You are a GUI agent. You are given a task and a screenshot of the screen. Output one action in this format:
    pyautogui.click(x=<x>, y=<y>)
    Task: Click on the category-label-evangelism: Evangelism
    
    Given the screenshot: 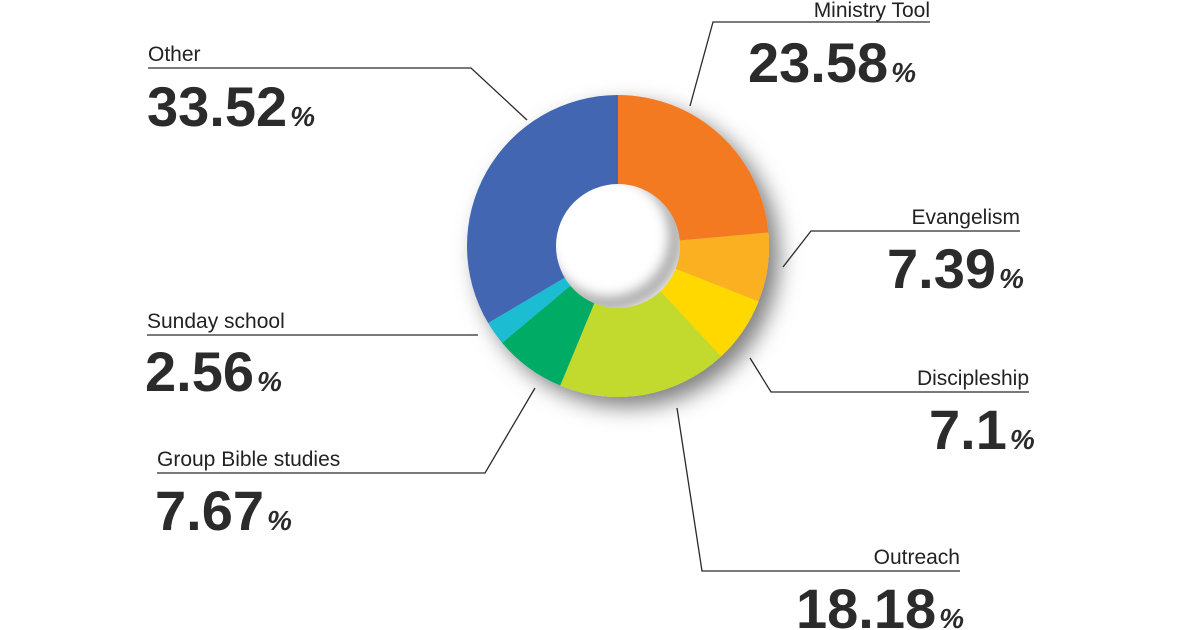 What is the action you would take?
    pyautogui.click(x=965, y=217)
    